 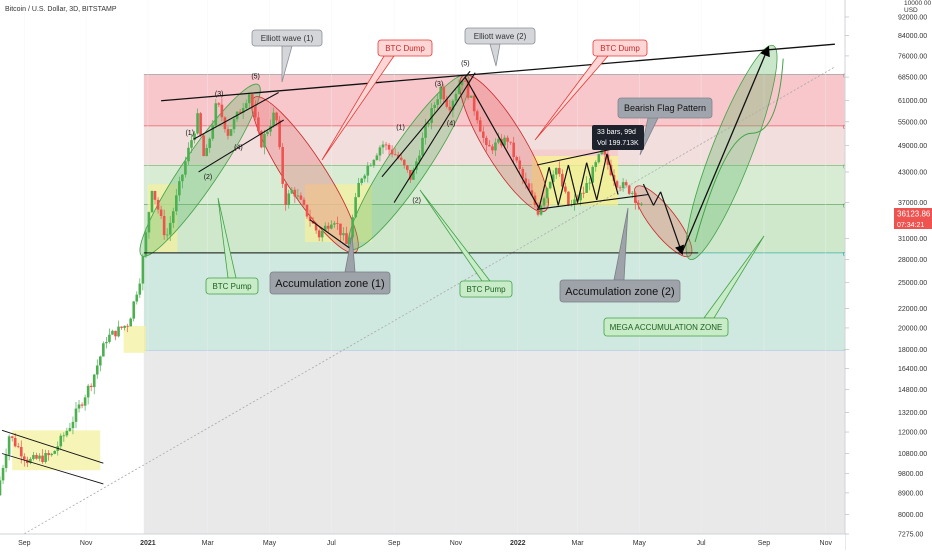 What do you see at coordinates (665, 108) in the screenshot?
I see `callout-flag-text: Bearish Flag Pattern` at bounding box center [665, 108].